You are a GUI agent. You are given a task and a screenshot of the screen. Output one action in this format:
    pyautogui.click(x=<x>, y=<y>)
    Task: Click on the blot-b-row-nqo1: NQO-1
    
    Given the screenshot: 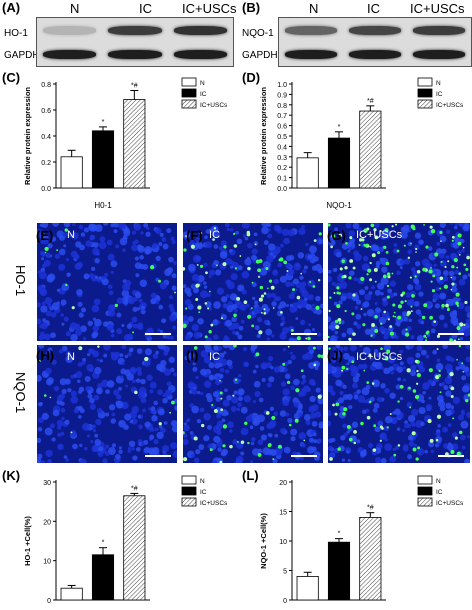 What is the action you would take?
    pyautogui.click(x=258, y=33)
    